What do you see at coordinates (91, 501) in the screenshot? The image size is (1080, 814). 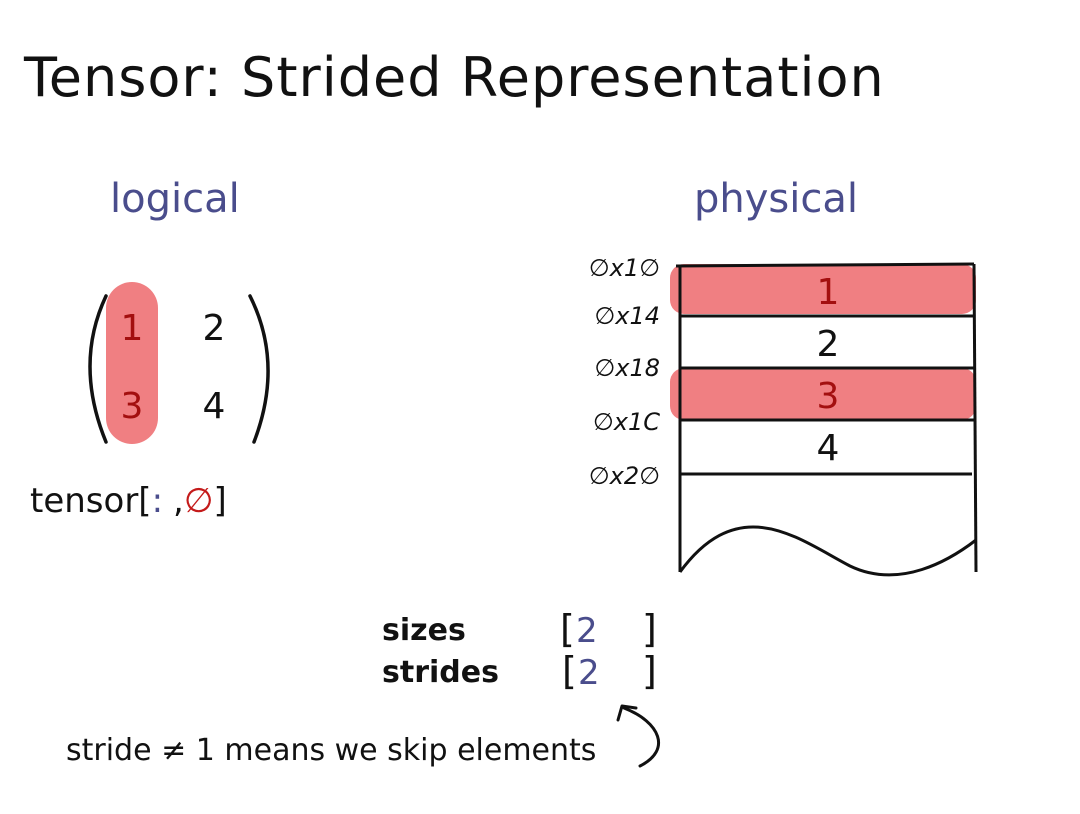 I see `expression-prefix: tensor[` at bounding box center [91, 501].